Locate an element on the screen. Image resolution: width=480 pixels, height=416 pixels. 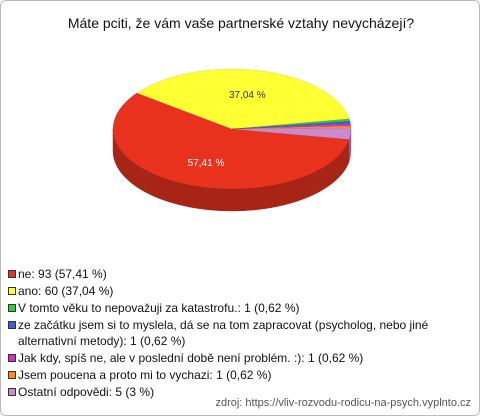
legend-label: Ostatní odpovědi: 5 (3 %) is located at coordinates (86, 392).